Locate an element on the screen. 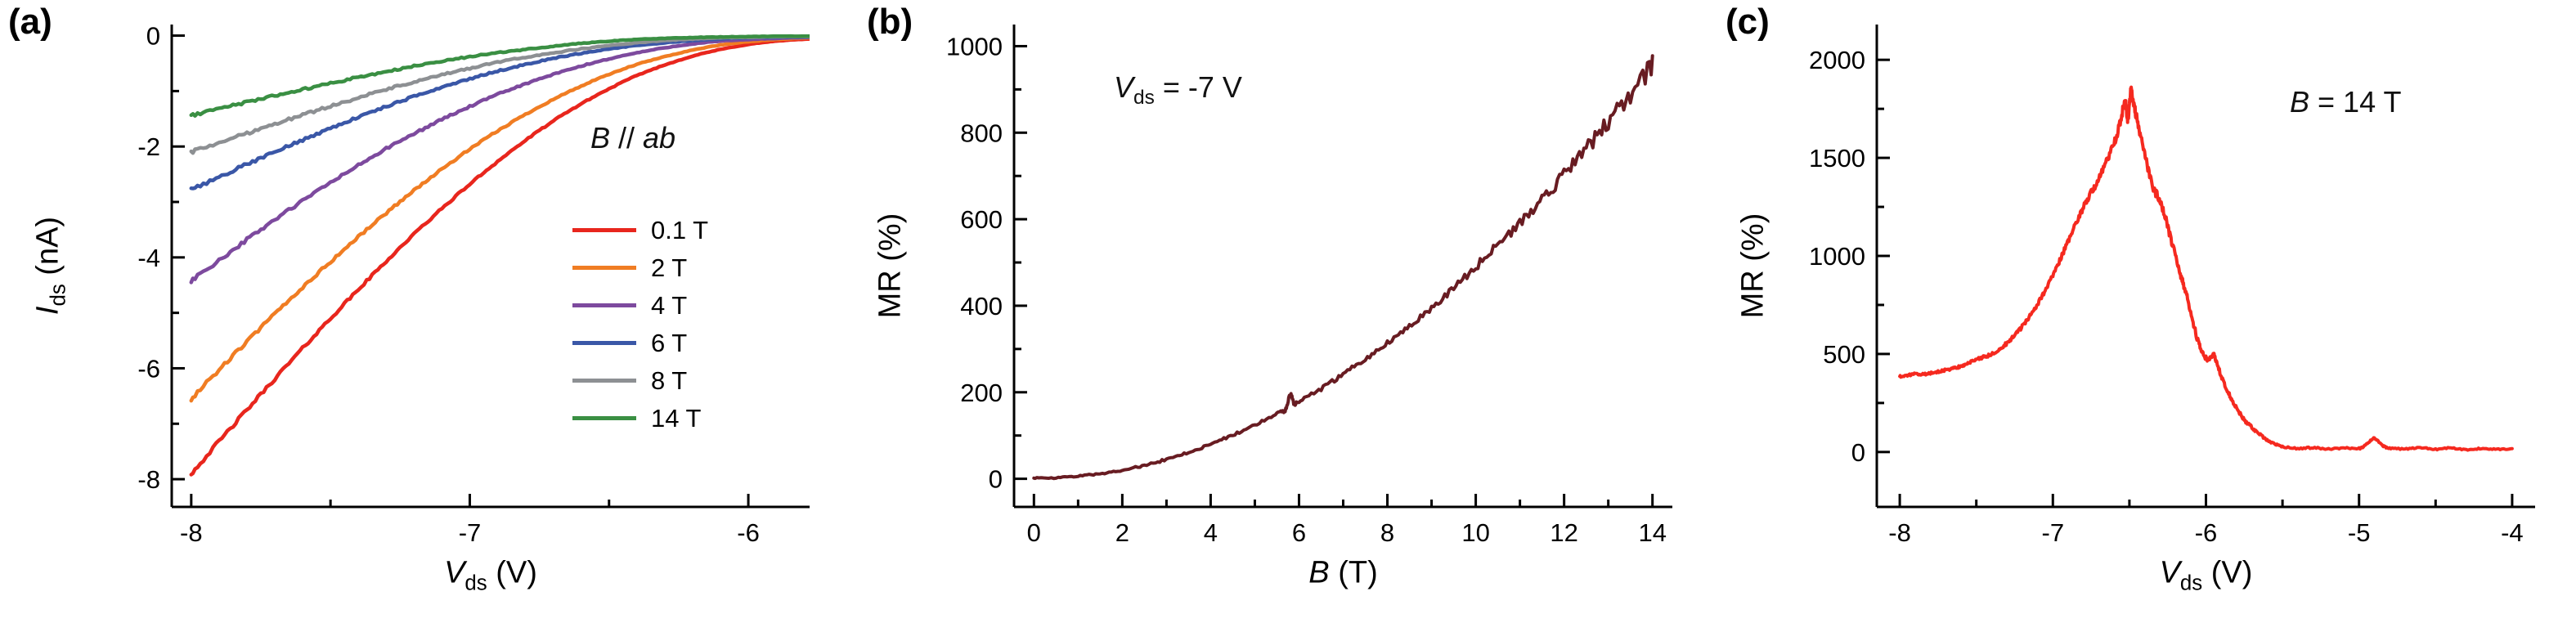 Image resolution: width=2576 pixels, height=632 pixels. legend-label: 8 T is located at coordinates (669, 380).